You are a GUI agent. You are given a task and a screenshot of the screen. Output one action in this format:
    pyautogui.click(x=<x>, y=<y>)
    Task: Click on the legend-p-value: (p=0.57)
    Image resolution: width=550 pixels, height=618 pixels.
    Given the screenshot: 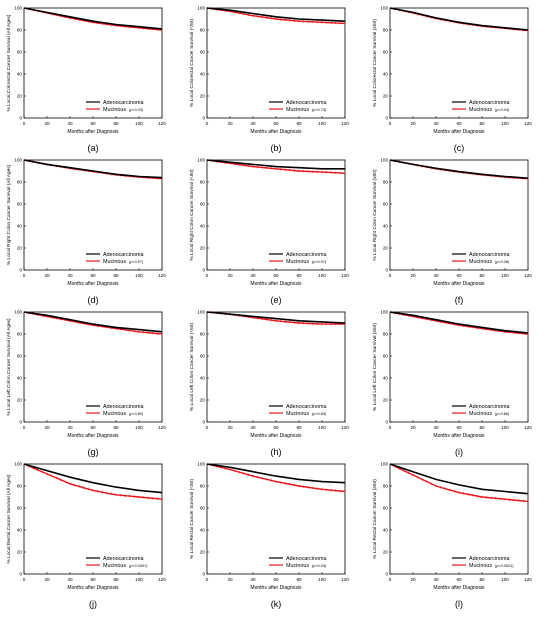 What is the action you would take?
    pyautogui.click(x=319, y=262)
    